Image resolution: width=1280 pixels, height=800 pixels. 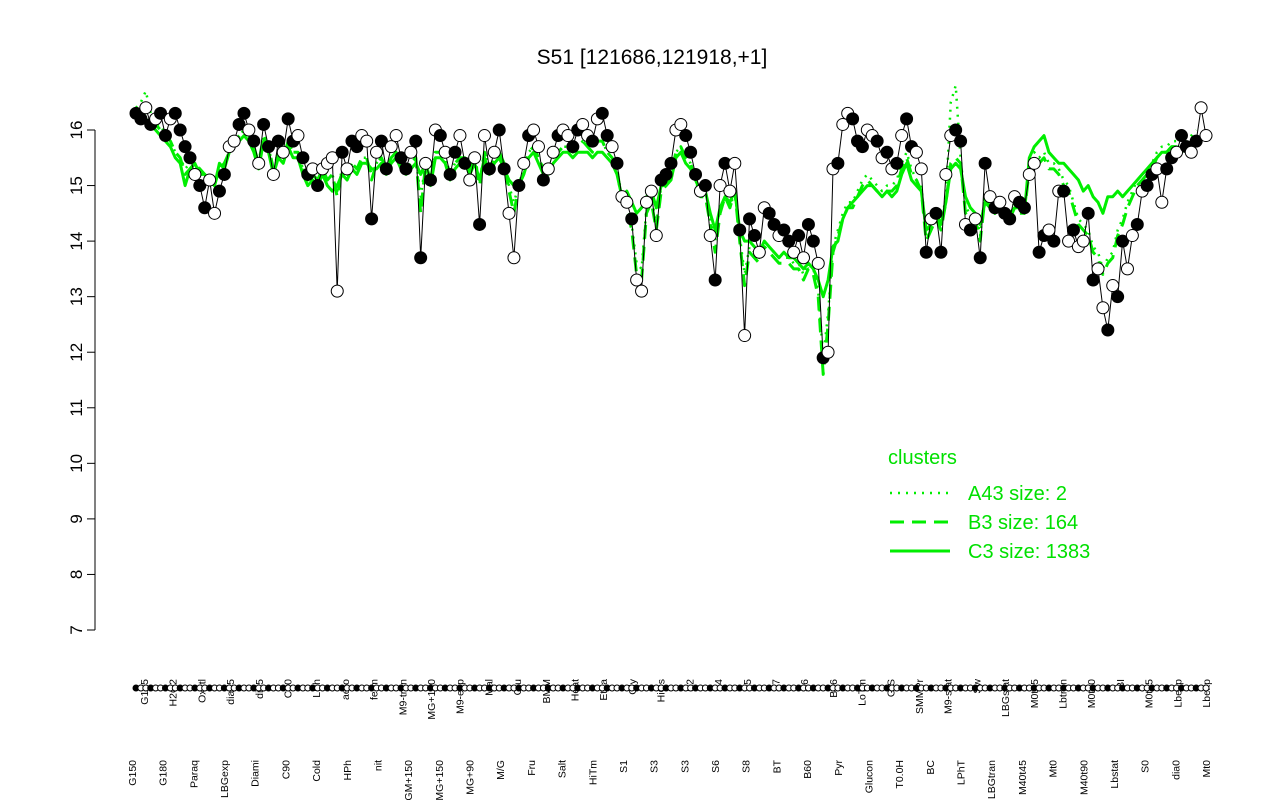 I want to click on x-marker, so click(x=1206, y=688).